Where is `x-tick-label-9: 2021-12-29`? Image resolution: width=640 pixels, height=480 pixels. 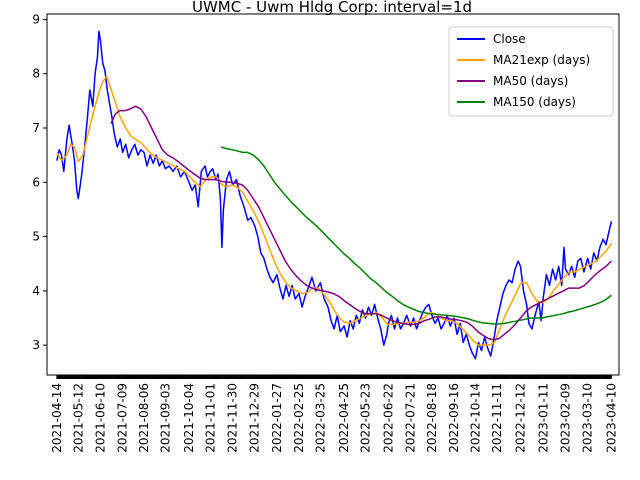
x-tick-label-9: 2021-12-29 is located at coordinates (255, 418).